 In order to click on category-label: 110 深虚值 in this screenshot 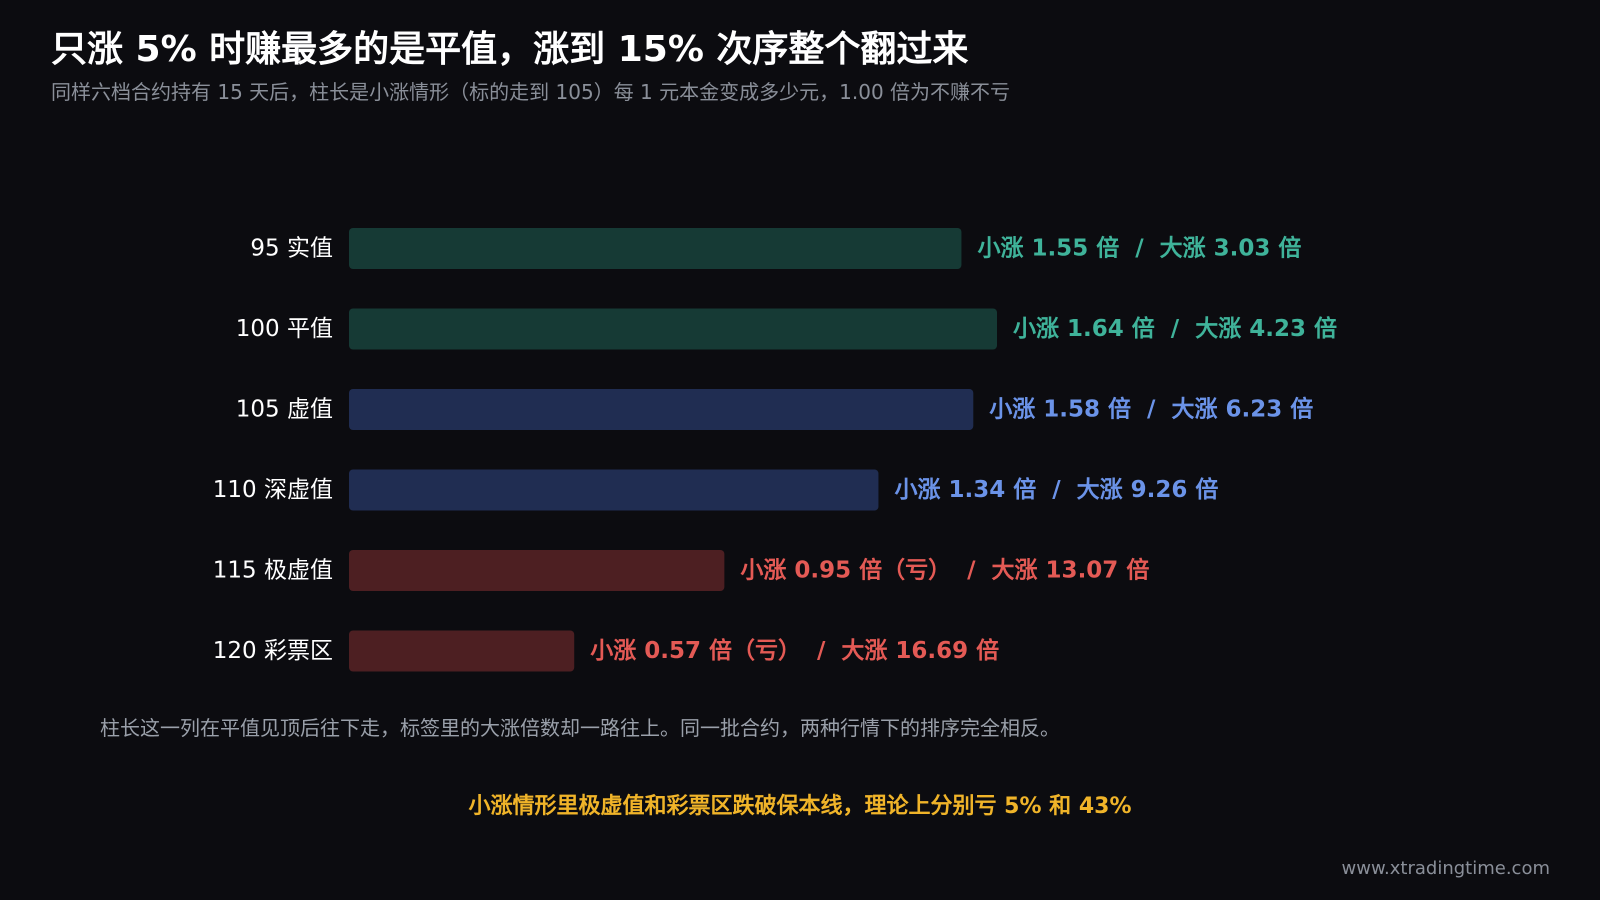, I will do `click(273, 490)`.